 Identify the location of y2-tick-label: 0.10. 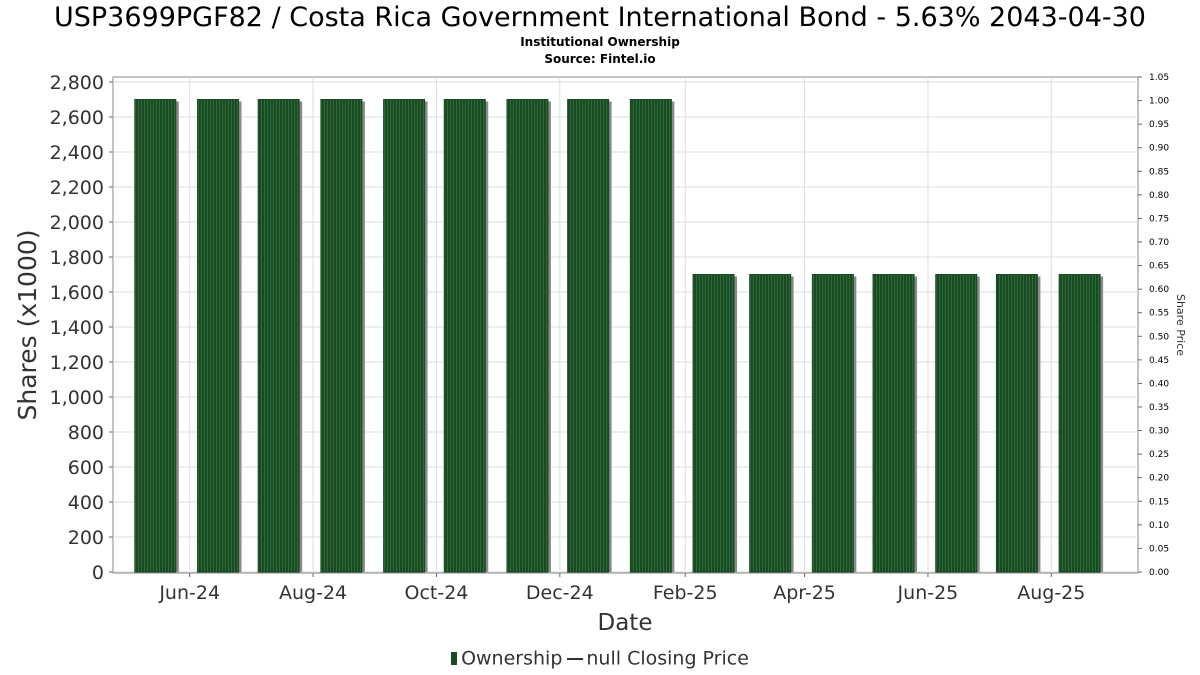
(1159, 526).